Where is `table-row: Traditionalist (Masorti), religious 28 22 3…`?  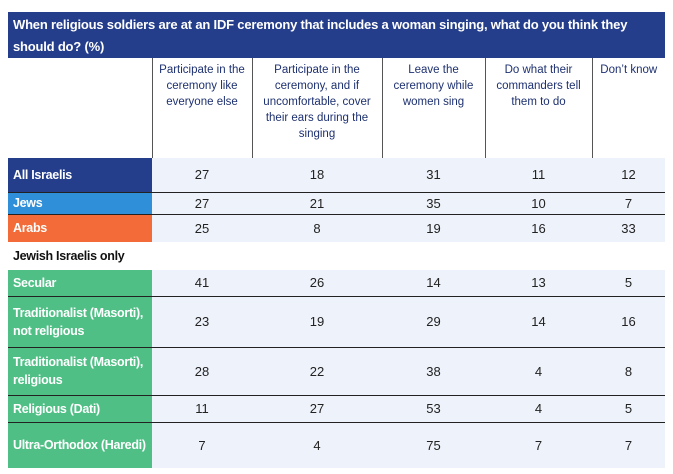
table-row: Traditionalist (Masorti), religious 28 22 3… is located at coordinates (336, 370).